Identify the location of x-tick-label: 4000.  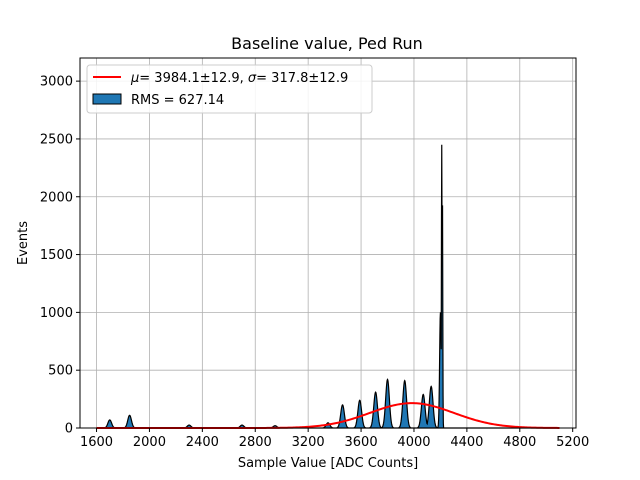
(413, 442).